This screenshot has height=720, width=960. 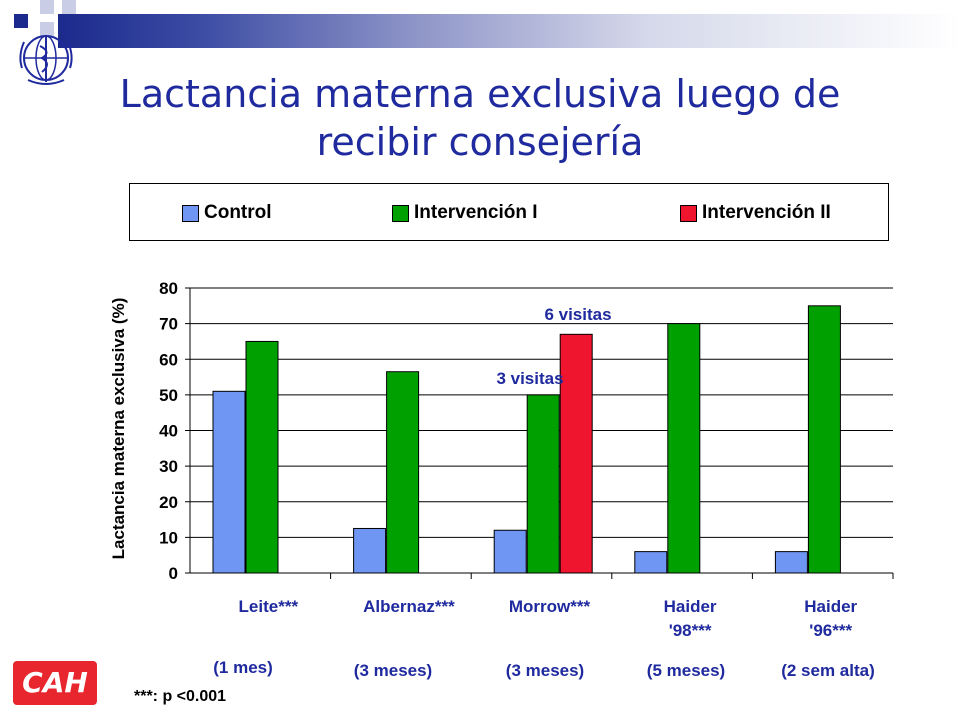 What do you see at coordinates (690, 630) in the screenshot?
I see `x-category-label: '98***` at bounding box center [690, 630].